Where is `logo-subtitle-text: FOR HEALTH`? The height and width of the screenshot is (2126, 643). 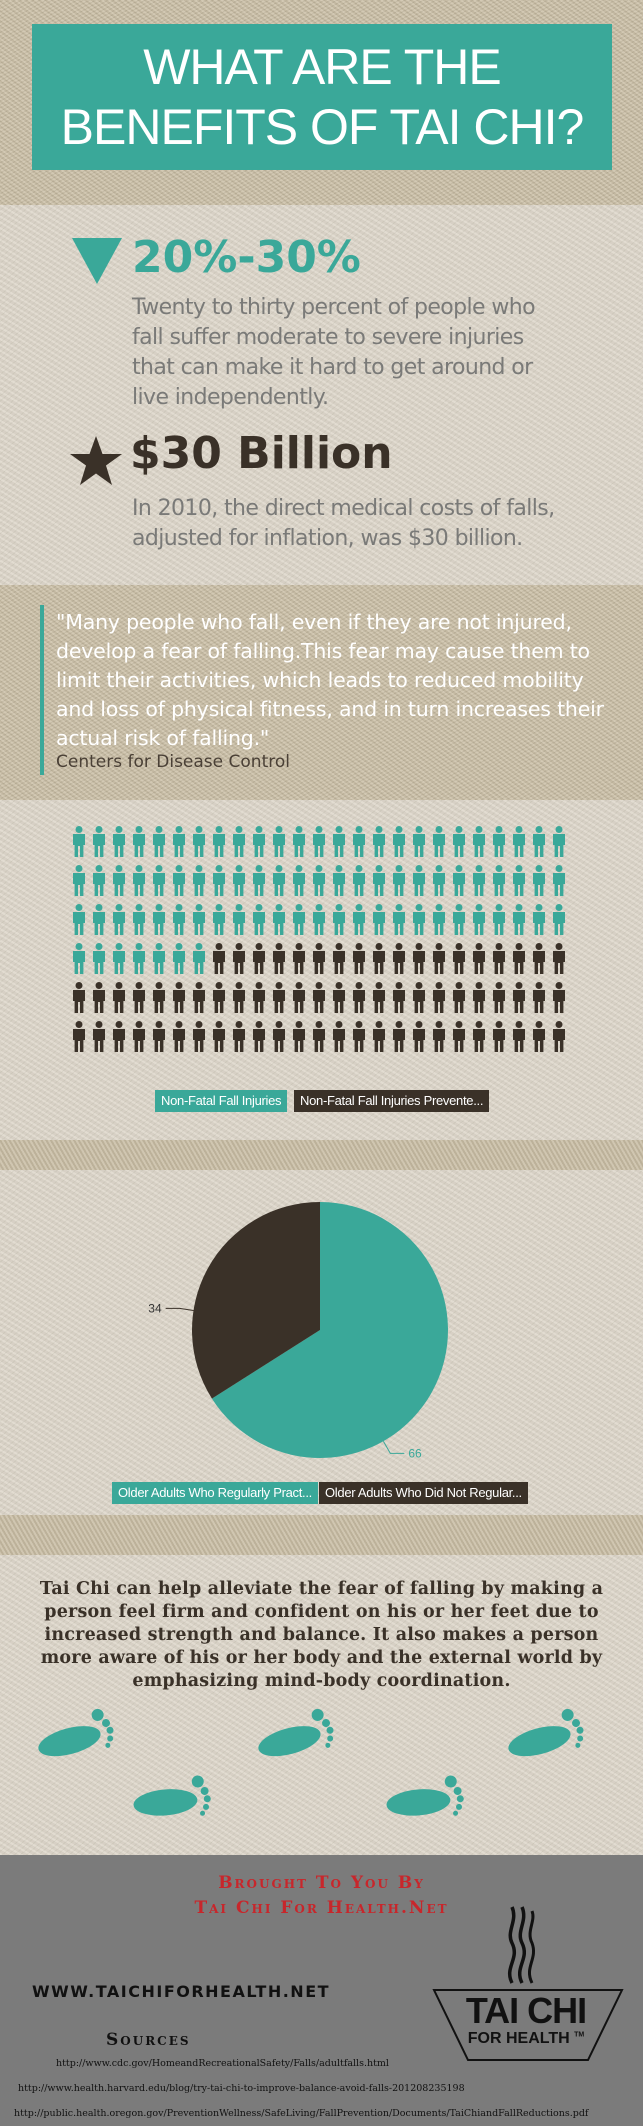
logo-subtitle-text: FOR HEALTH is located at coordinates (518, 2038).